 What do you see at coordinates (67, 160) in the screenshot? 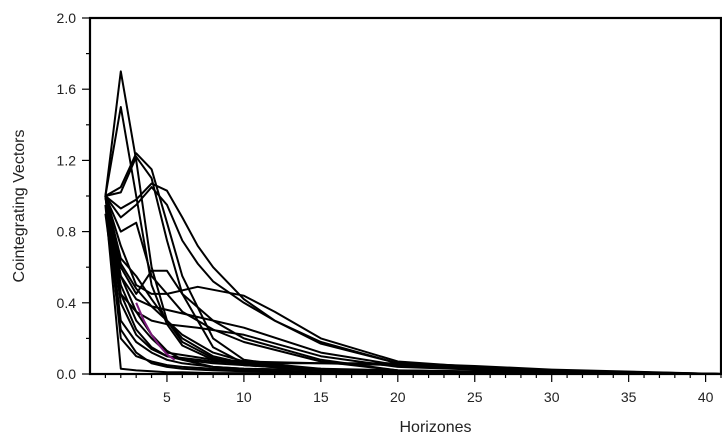
I see `y-tick-label: 1.2` at bounding box center [67, 160].